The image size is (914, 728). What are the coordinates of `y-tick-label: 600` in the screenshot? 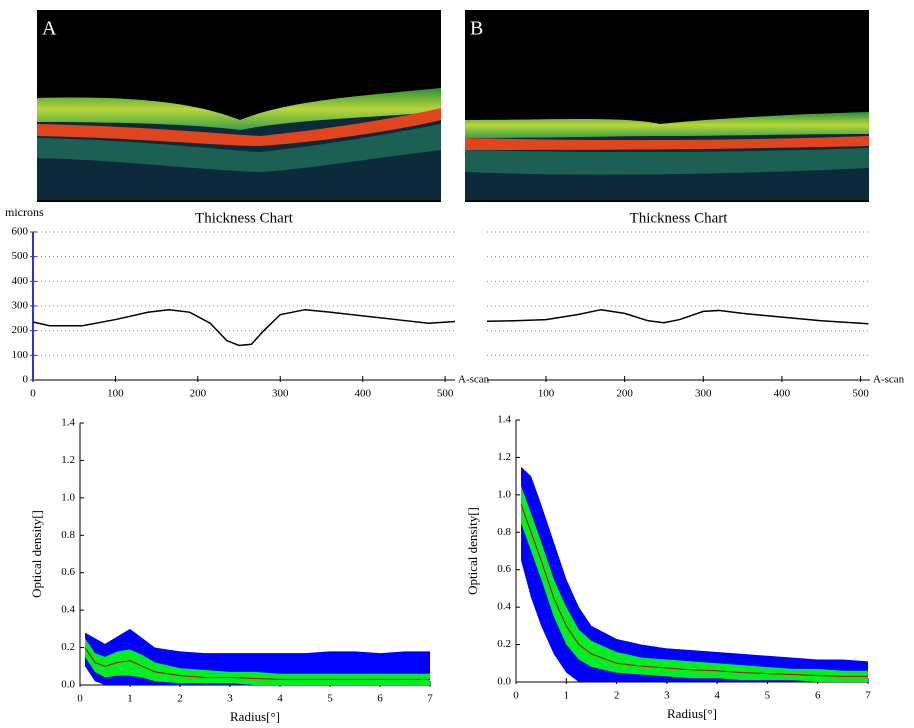 It's located at (20, 232).